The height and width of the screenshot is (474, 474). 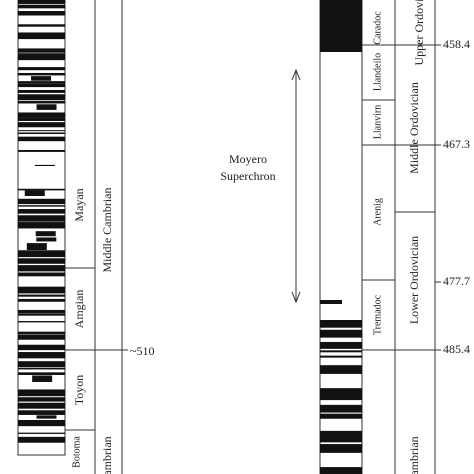 What do you see at coordinates (456, 281) in the screenshot?
I see `age-label: 477.7` at bounding box center [456, 281].